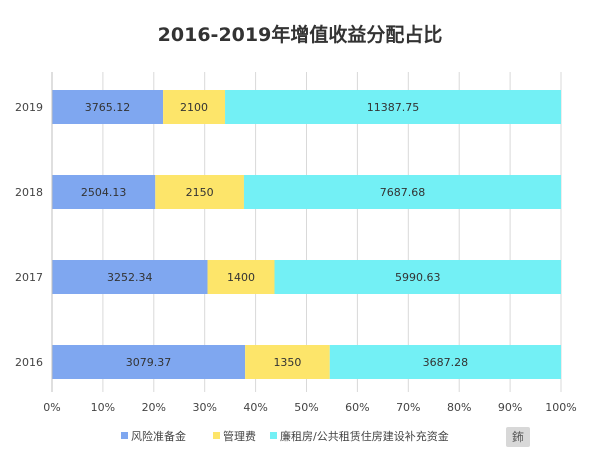 The height and width of the screenshot is (459, 600). I want to click on data-label: 3687.28, so click(446, 362).